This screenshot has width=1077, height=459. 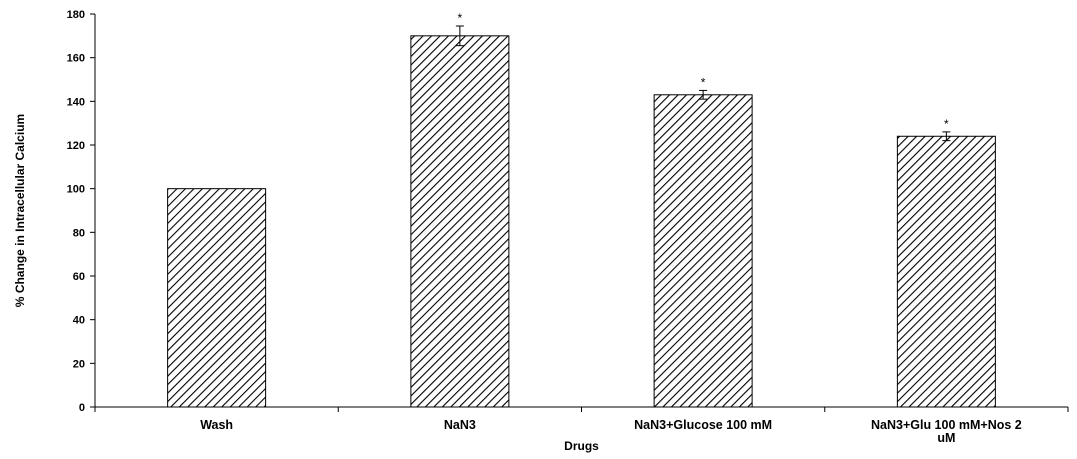 What do you see at coordinates (76, 146) in the screenshot?
I see `y-tick-label: 120` at bounding box center [76, 146].